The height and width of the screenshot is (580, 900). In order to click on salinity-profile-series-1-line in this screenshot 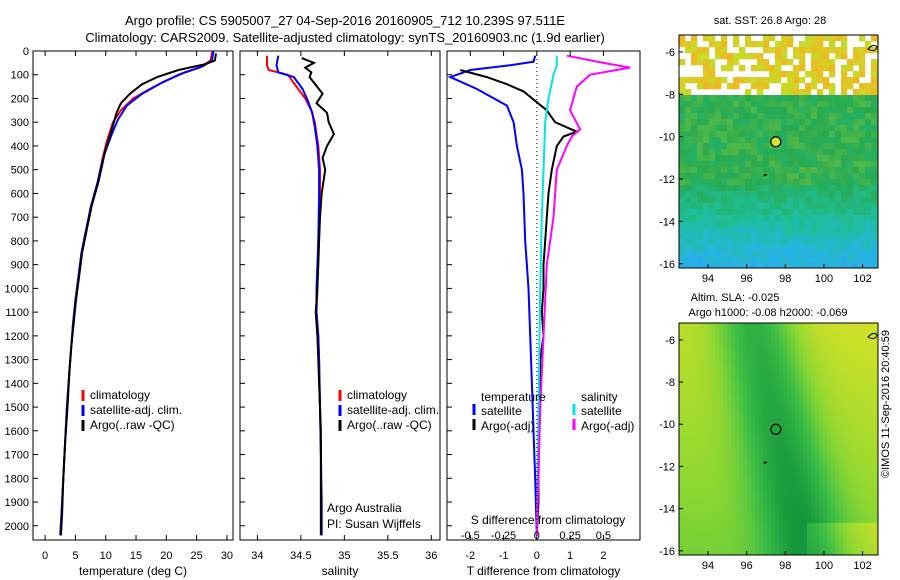, I will do `click(299, 295)`.